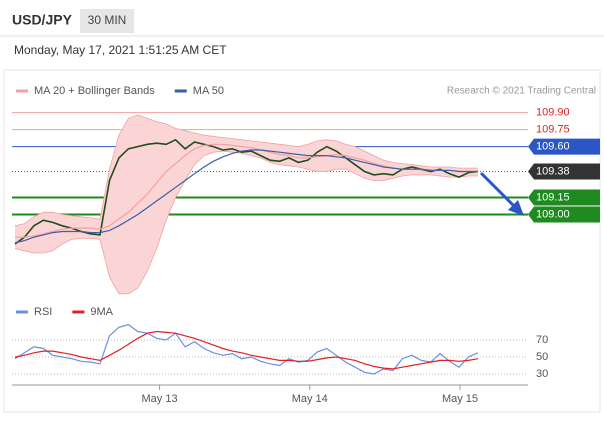 This screenshot has width=604, height=422. What do you see at coordinates (208, 91) in the screenshot?
I see `legend-label: MA 50` at bounding box center [208, 91].